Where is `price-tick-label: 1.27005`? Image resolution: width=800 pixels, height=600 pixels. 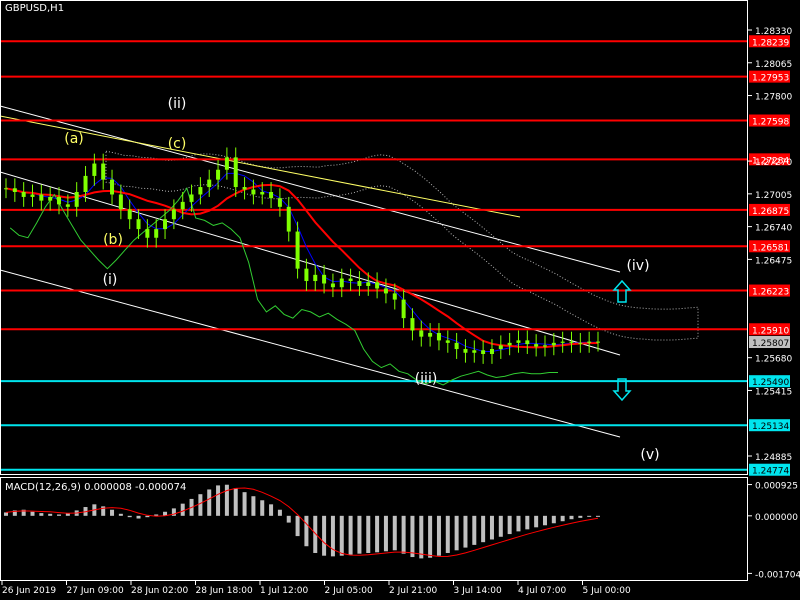
price-tick-label: 1.27005 is located at coordinates (773, 196).